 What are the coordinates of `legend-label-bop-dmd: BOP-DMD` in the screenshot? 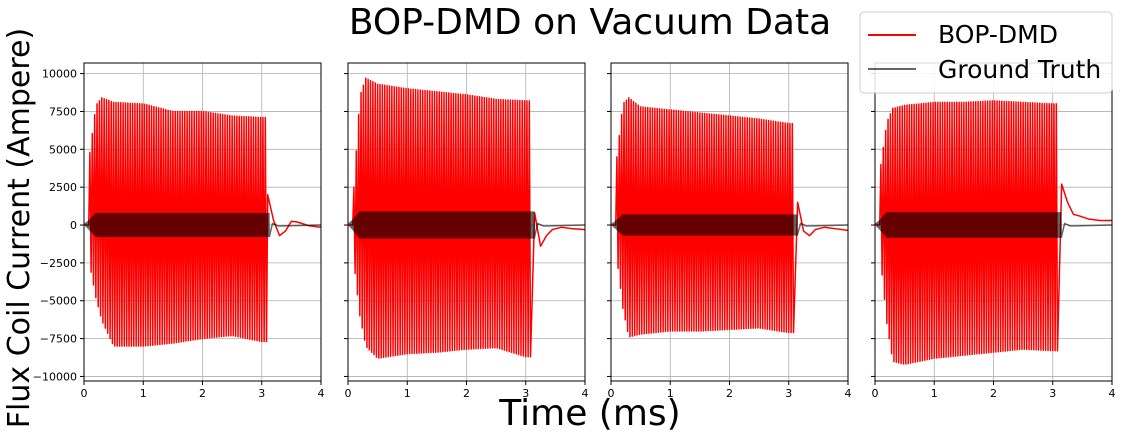 It's located at (998, 34).